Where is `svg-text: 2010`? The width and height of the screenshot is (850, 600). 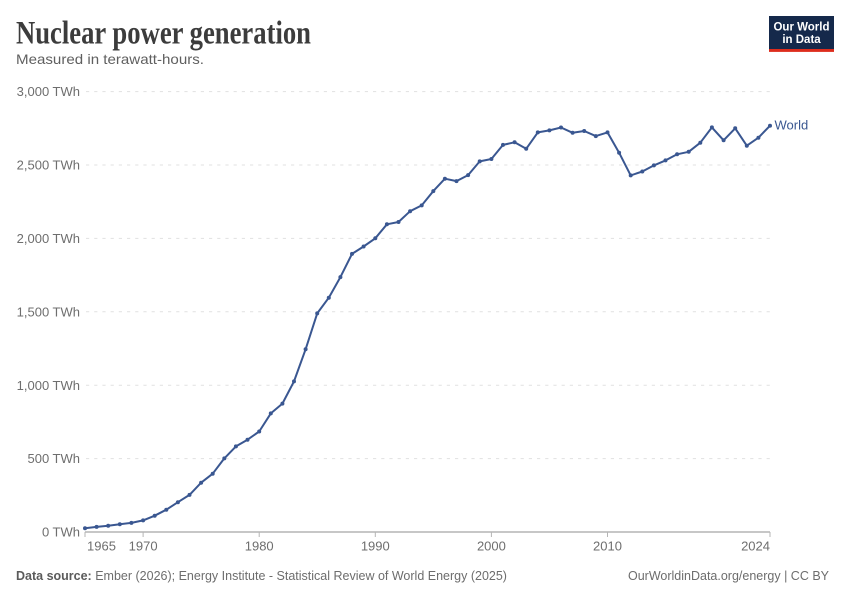 svg-text: 2010 is located at coordinates (607, 546).